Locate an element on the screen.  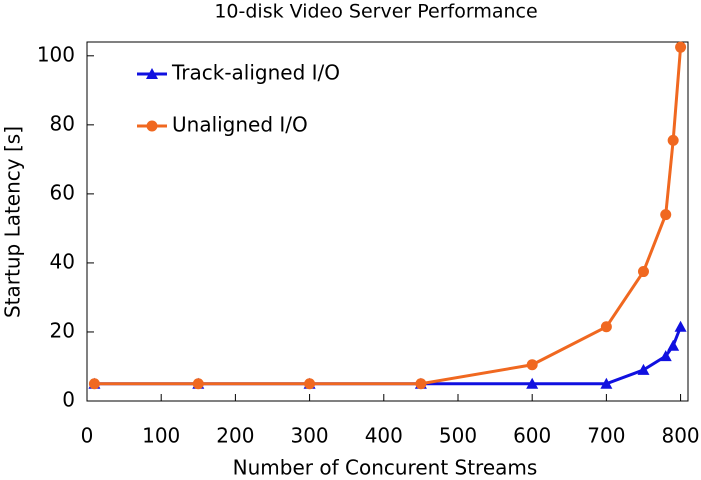
x-tick-label: 200 is located at coordinates (235, 436).